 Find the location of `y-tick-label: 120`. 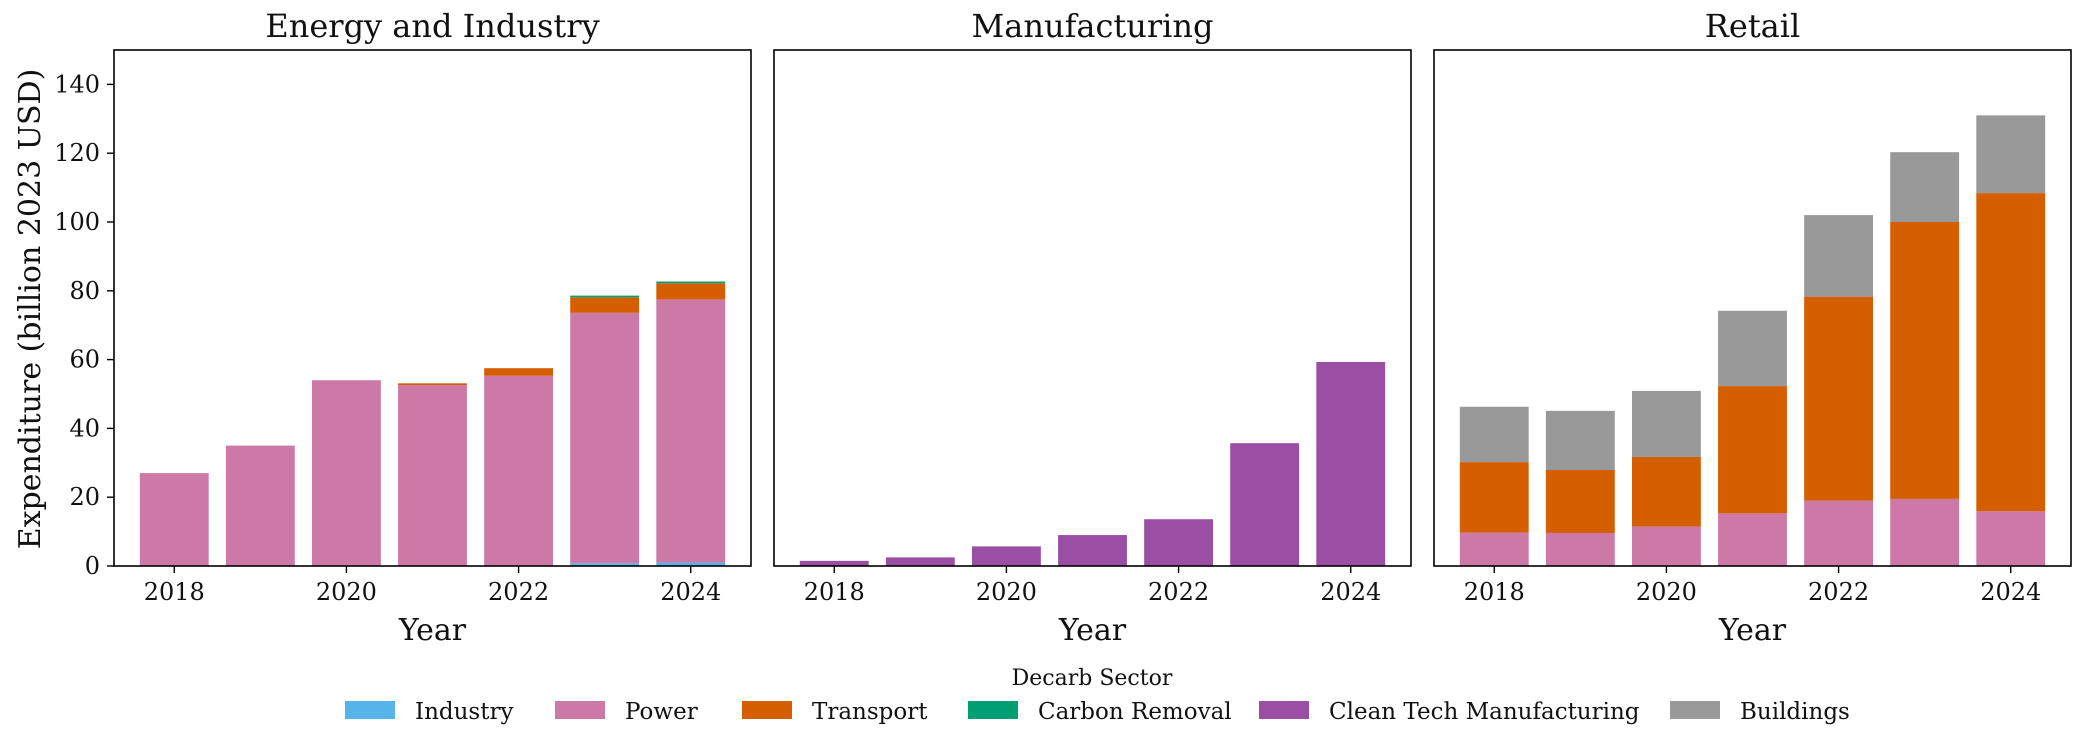

y-tick-label: 120 is located at coordinates (77, 153).